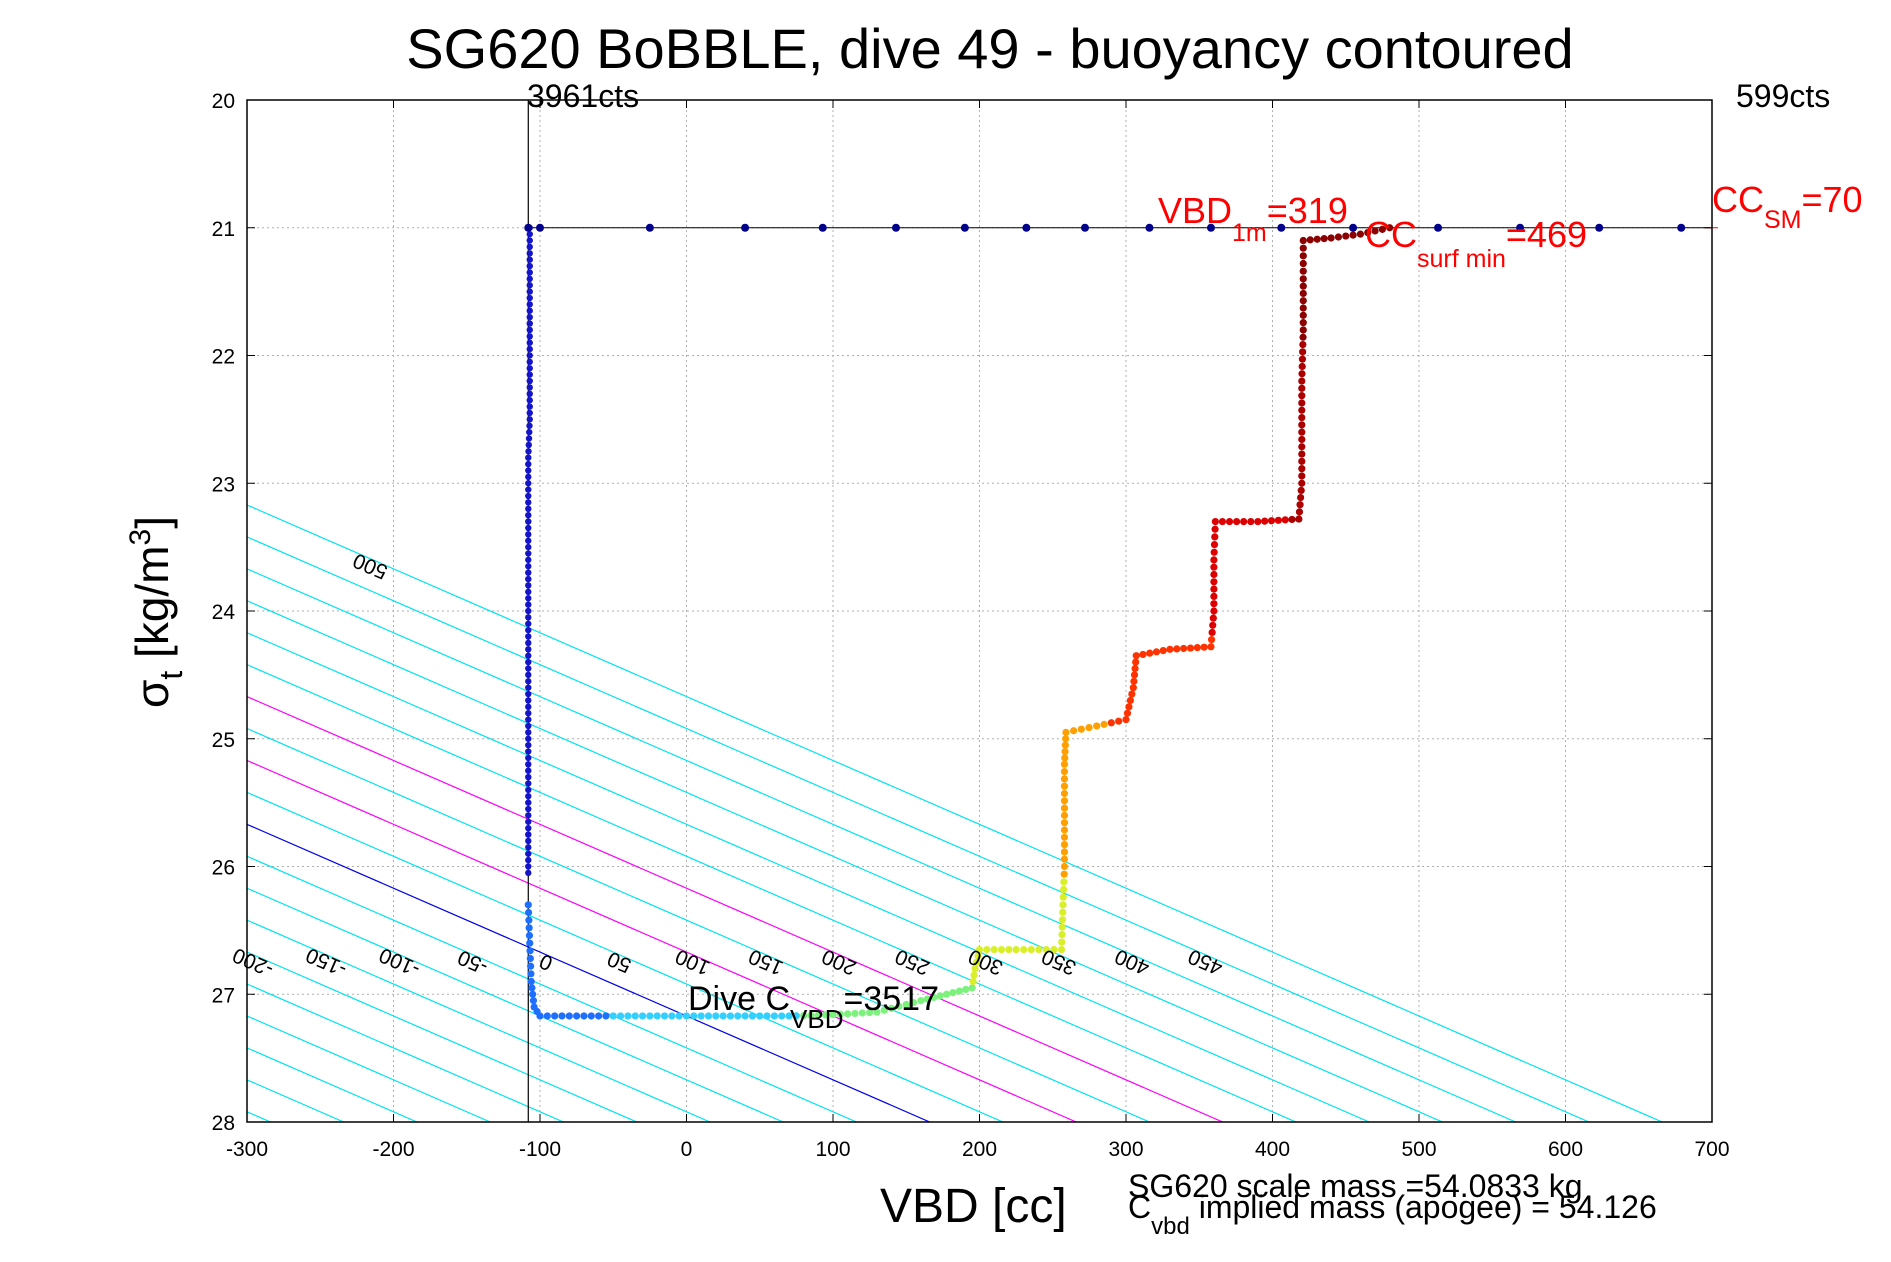 This screenshot has height=1262, width=1891. Describe the element at coordinates (223, 101) in the screenshot. I see `y-tick-label: 20` at that location.